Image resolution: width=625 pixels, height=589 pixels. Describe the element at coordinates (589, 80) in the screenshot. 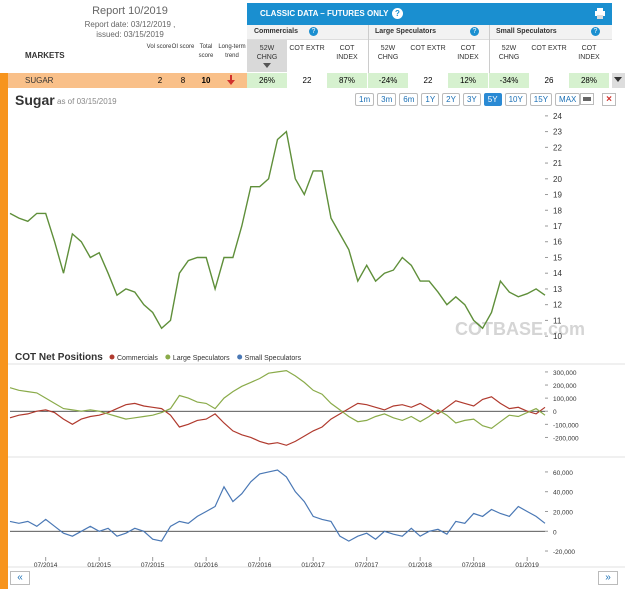

I see `table-cell: 28%` at that location.